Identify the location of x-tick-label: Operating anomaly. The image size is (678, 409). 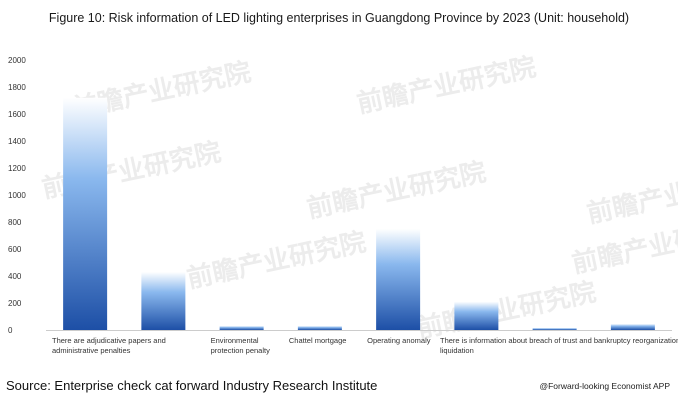
(399, 340).